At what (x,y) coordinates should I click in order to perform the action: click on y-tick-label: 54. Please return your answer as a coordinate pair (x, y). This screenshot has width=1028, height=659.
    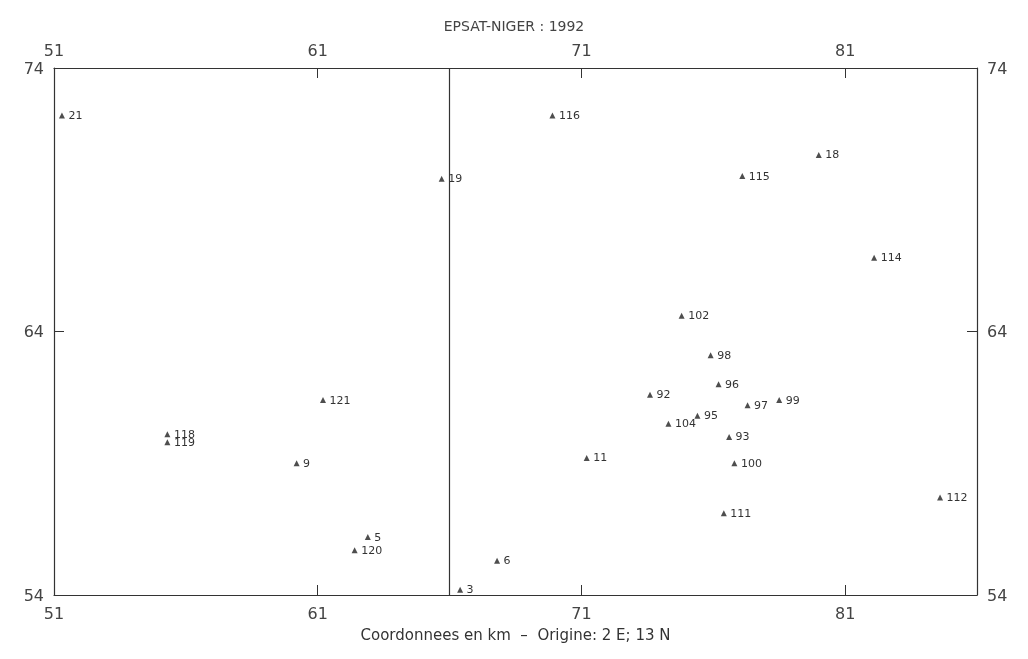
    Looking at the image, I should click on (33, 595).